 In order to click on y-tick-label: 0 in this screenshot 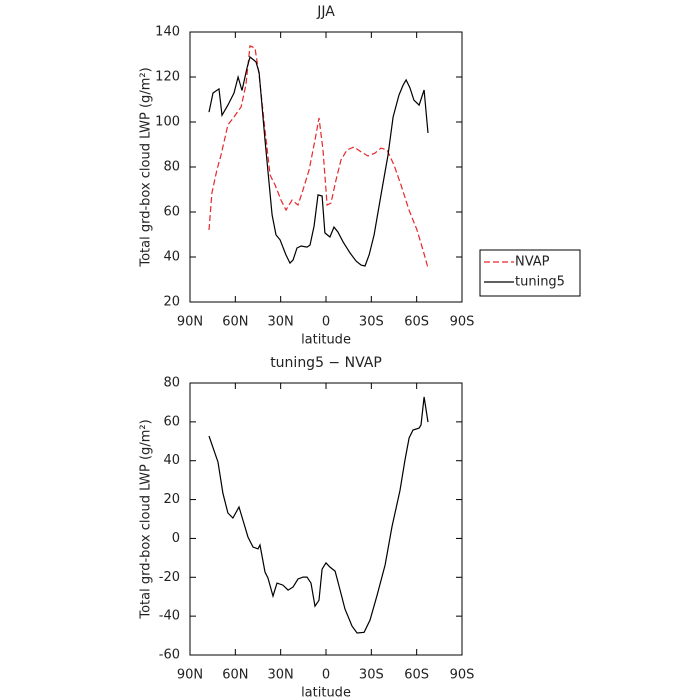, I will do `click(176, 538)`.